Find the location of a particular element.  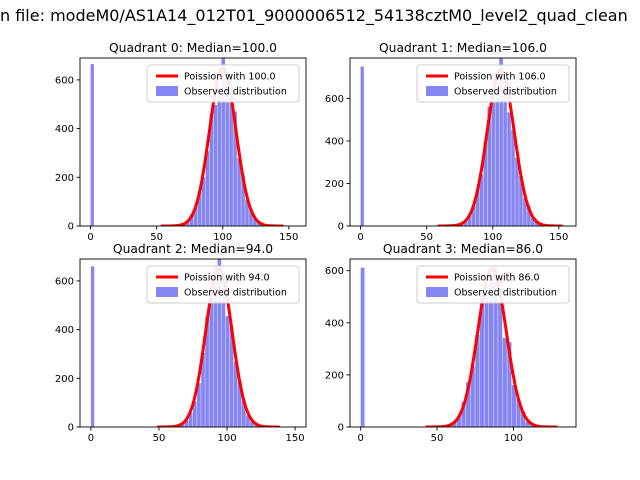

legend-label-curve: Poission with 100.0 is located at coordinates (230, 77).